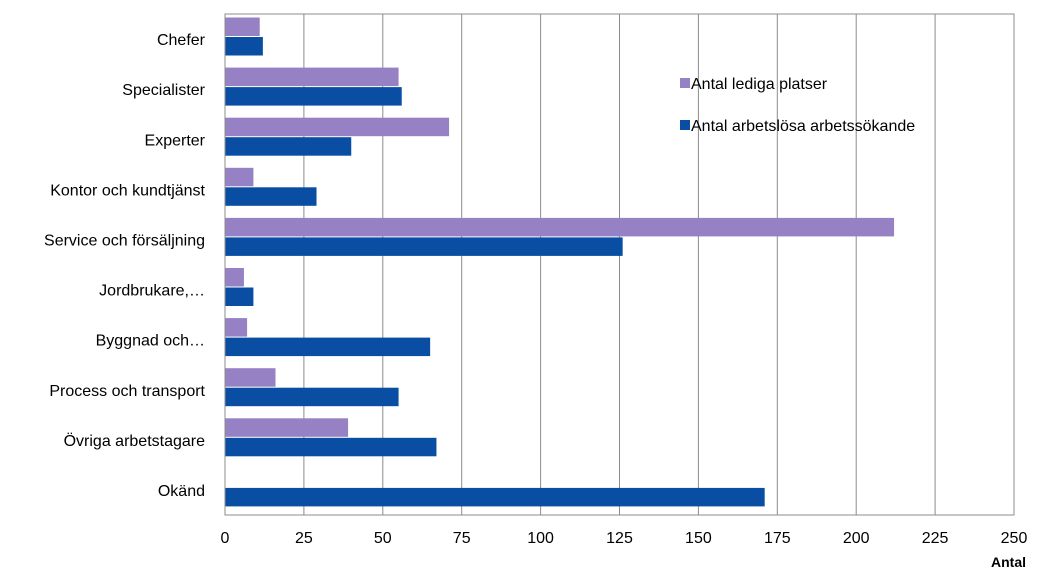  Describe the element at coordinates (698, 538) in the screenshot. I see `x-tick-label-150: 150` at that location.